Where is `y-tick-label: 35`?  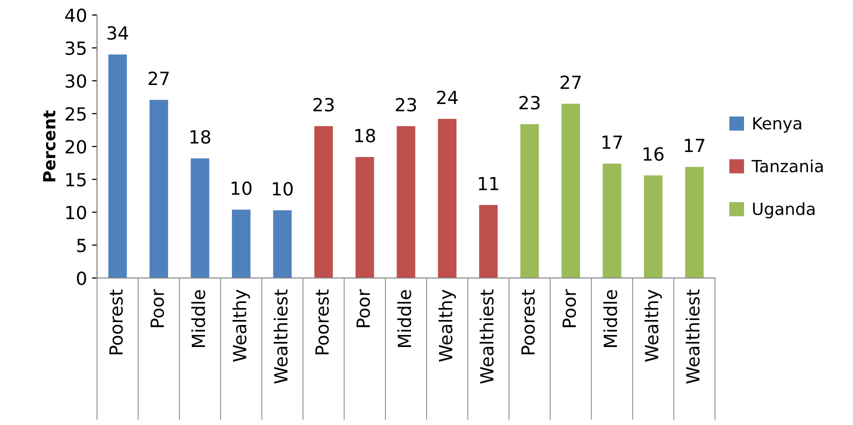 y-tick-label: 35 is located at coordinates (76, 48).